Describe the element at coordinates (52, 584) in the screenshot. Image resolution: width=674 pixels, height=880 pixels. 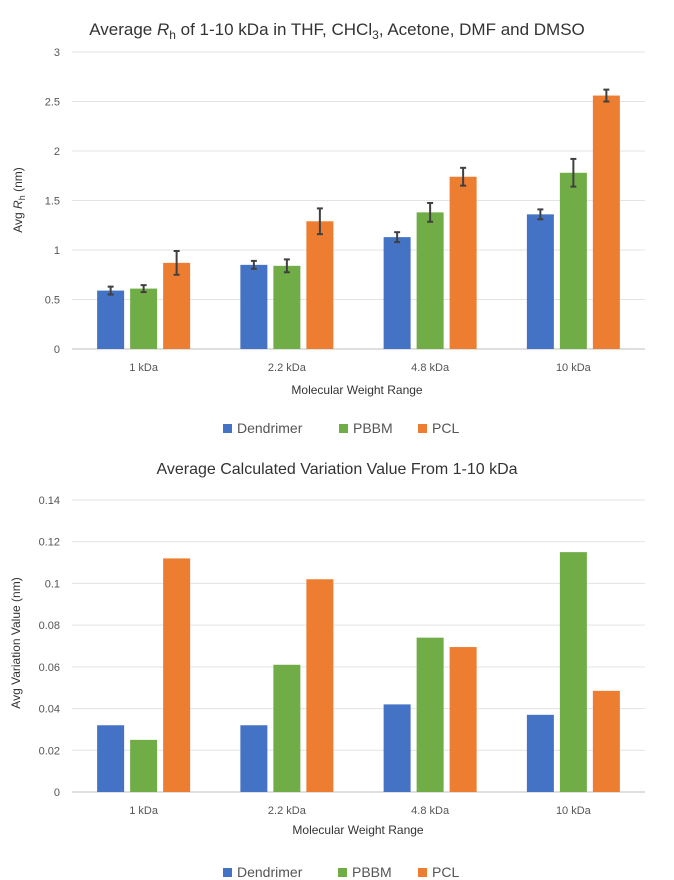
I see `chart2-y-tick-label: 0.1` at that location.